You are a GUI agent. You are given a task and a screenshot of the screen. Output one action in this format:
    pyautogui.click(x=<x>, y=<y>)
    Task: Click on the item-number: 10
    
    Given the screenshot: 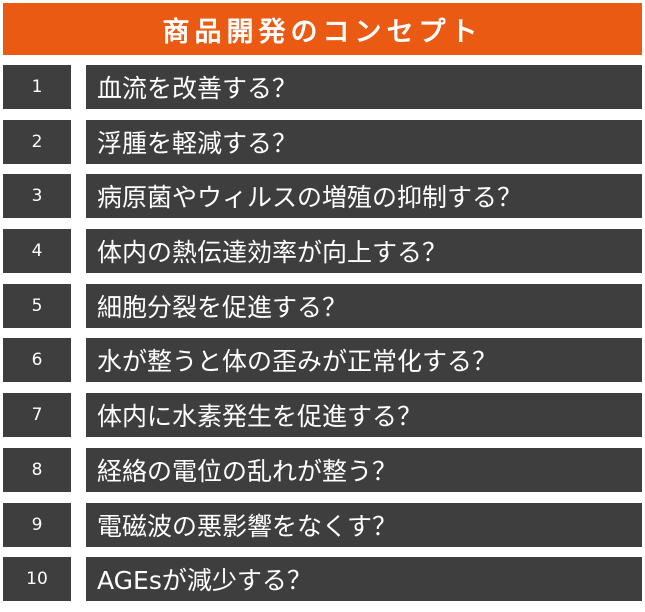 What is the action you would take?
    pyautogui.click(x=37, y=579)
    